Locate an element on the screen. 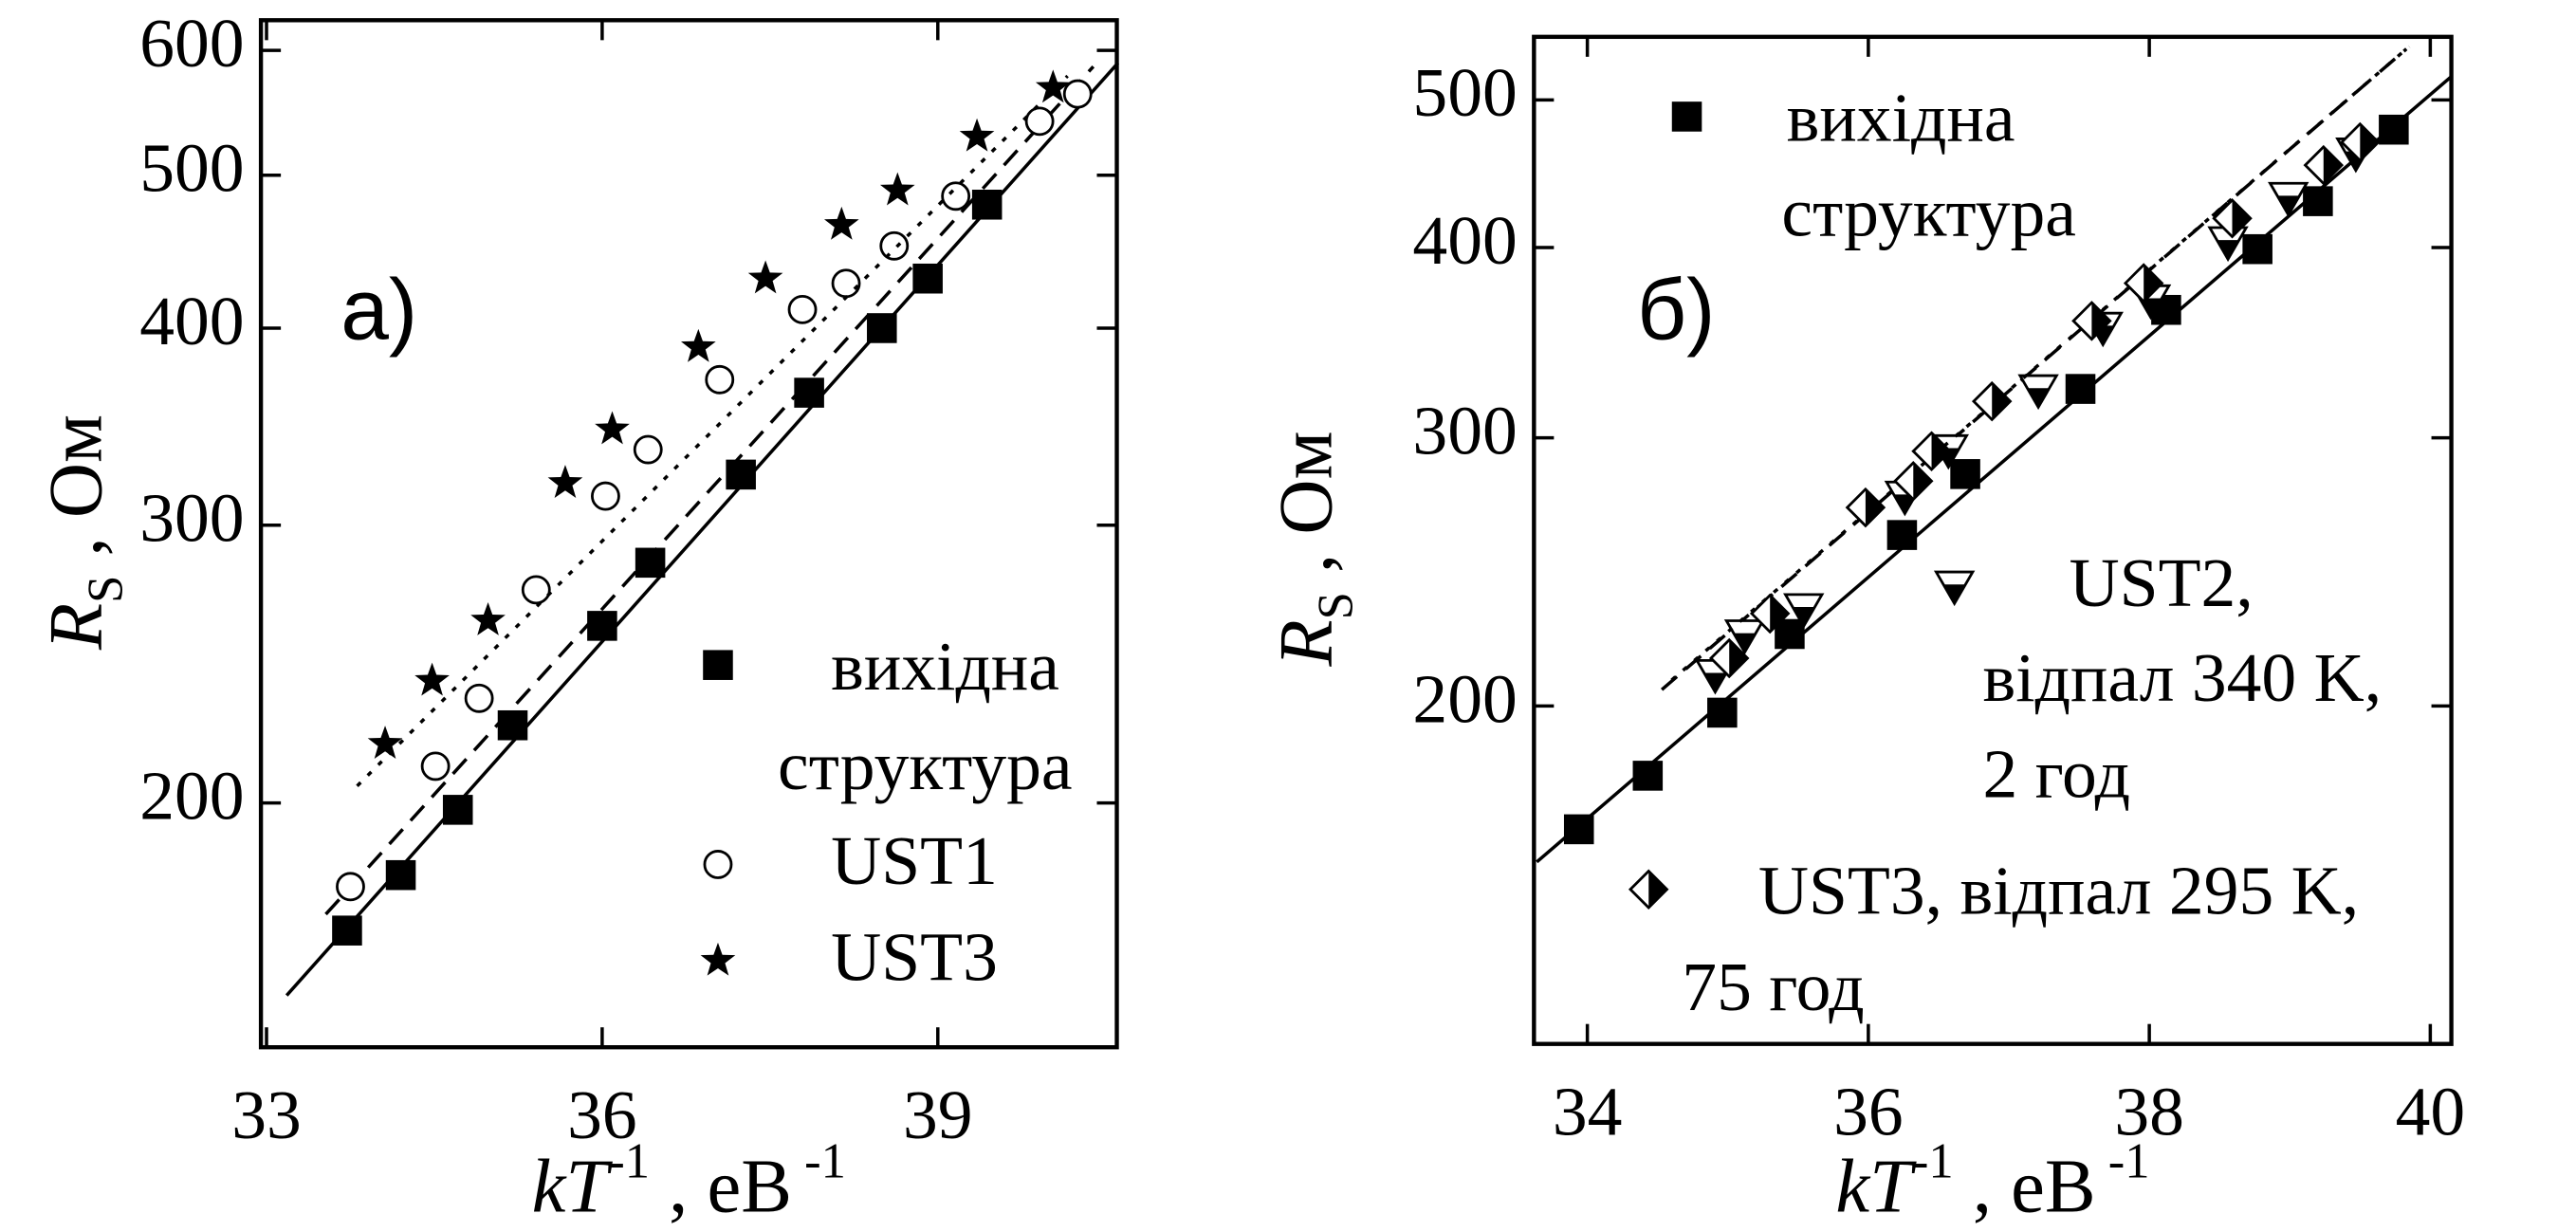 This screenshot has width=2576, height=1232. x-tick-label: 33 is located at coordinates (266, 1114).